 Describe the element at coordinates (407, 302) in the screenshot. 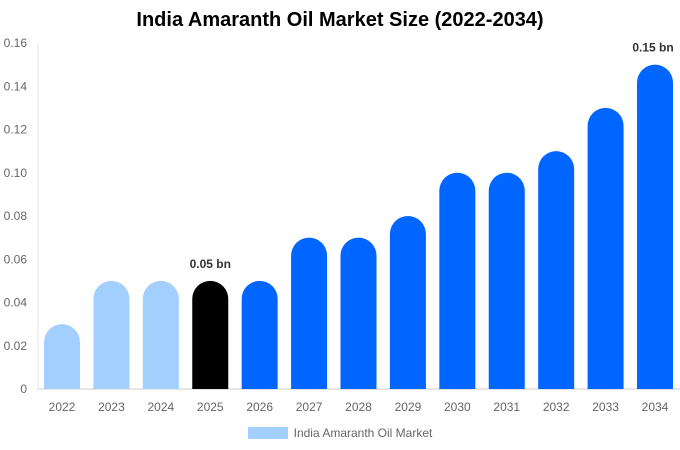

I see `bar-2029` at that location.